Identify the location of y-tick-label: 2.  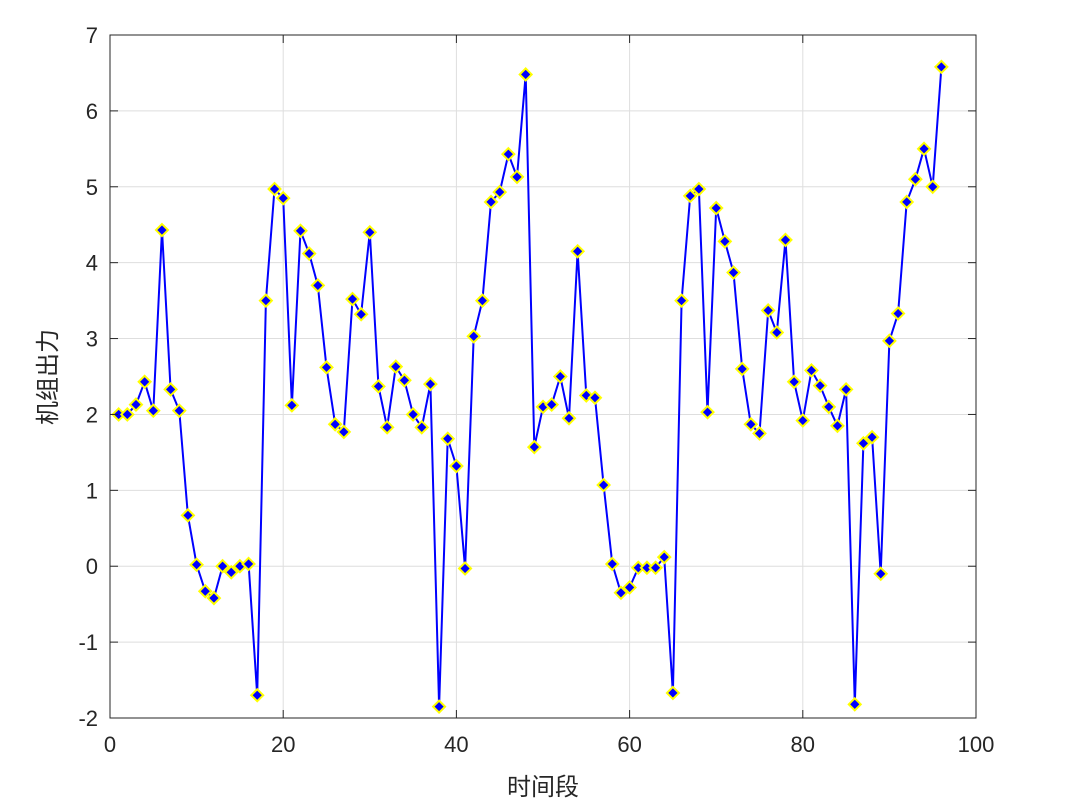
(92, 414).